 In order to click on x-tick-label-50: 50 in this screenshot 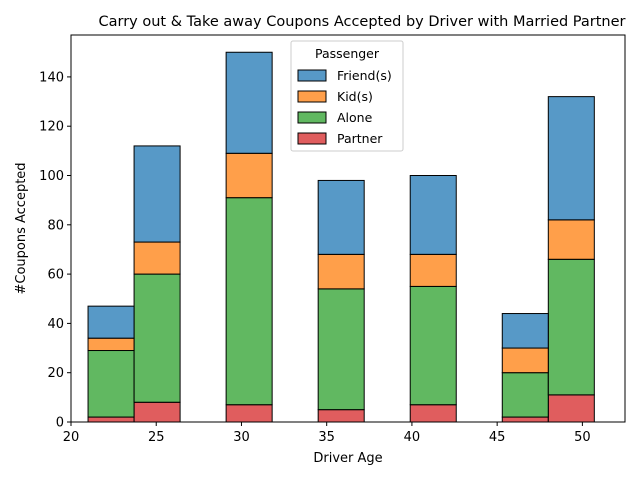, I will do `click(582, 437)`.